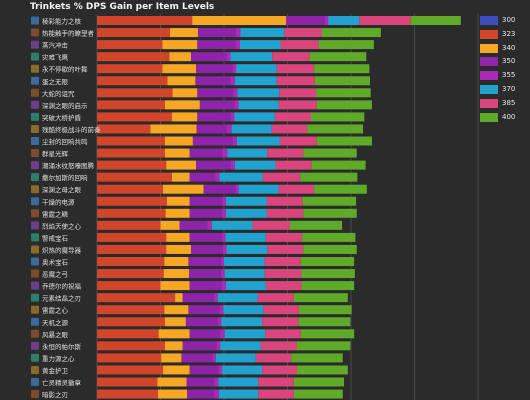 Image resolution: width=530 pixels, height=400 pixels. What do you see at coordinates (58, 93) in the screenshot?
I see `category-label: 大蛇的诅咒` at bounding box center [58, 93].